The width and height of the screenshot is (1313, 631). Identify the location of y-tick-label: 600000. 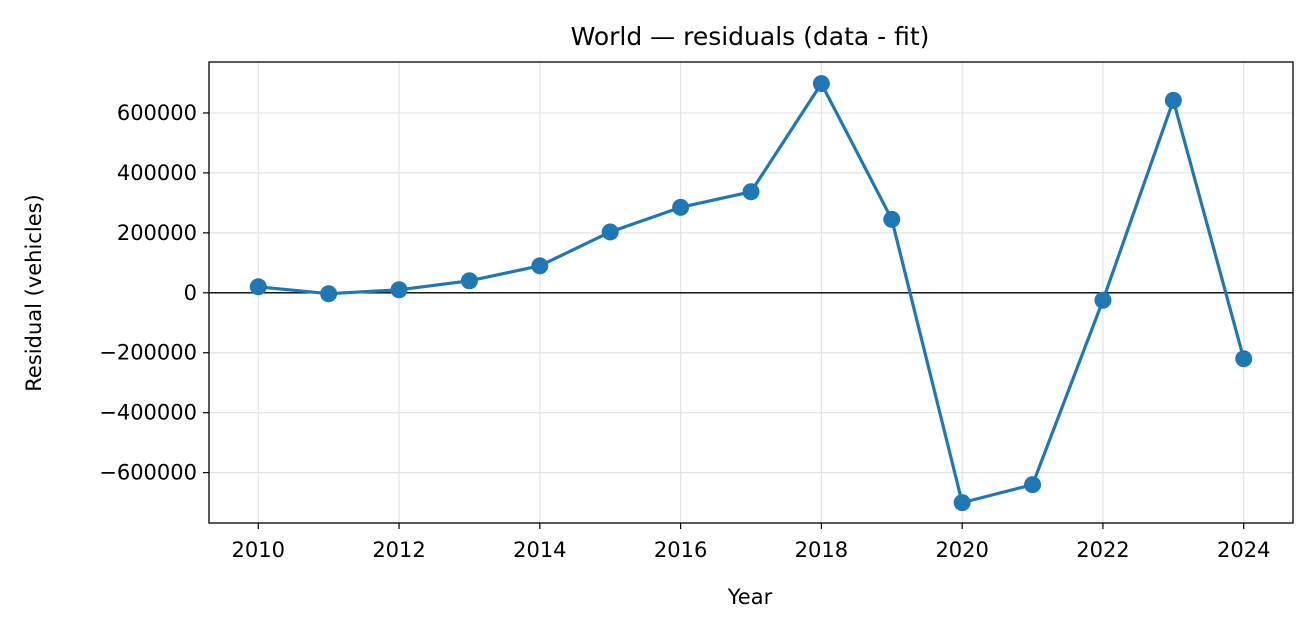
(157, 113).